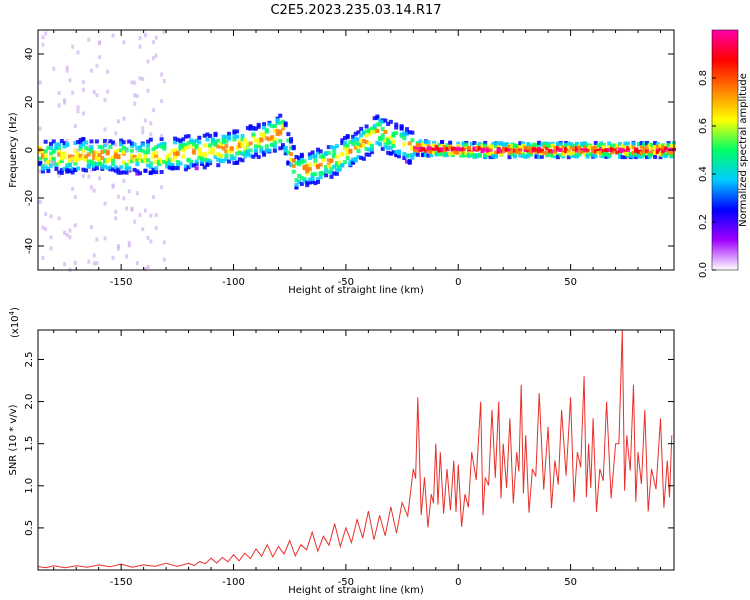 This screenshot has height=600, width=750. Describe the element at coordinates (346, 282) in the screenshot. I see `x-tick-label: -50` at that location.